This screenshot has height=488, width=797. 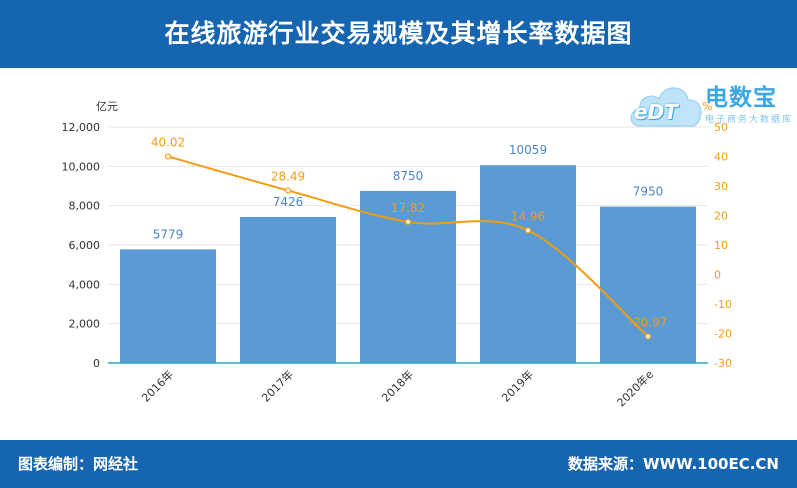 What do you see at coordinates (288, 202) in the screenshot?
I see `bar-data-label: 7426` at bounding box center [288, 202].